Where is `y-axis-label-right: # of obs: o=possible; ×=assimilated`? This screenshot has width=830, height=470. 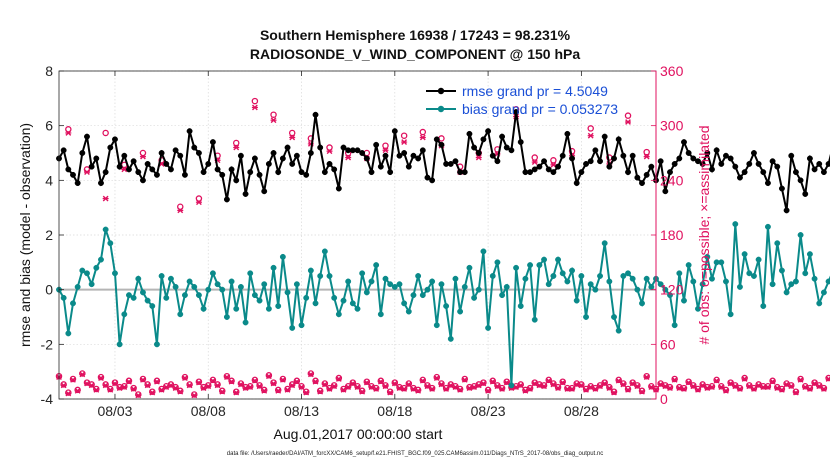 y-axis-label-right: # of obs: o=possible; ×=assimilated is located at coordinates (704, 234).